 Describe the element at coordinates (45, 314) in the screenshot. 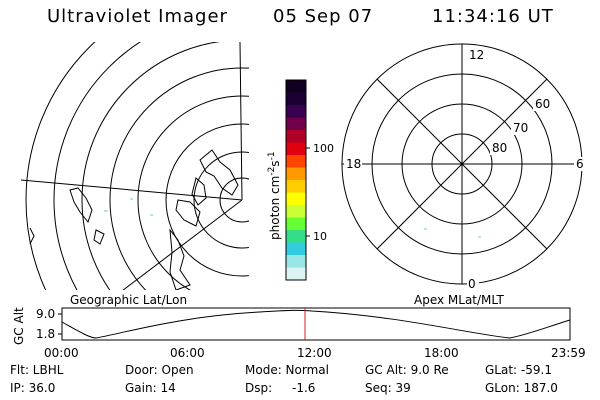

I see `altitude-ytick-top: 9.0` at that location.